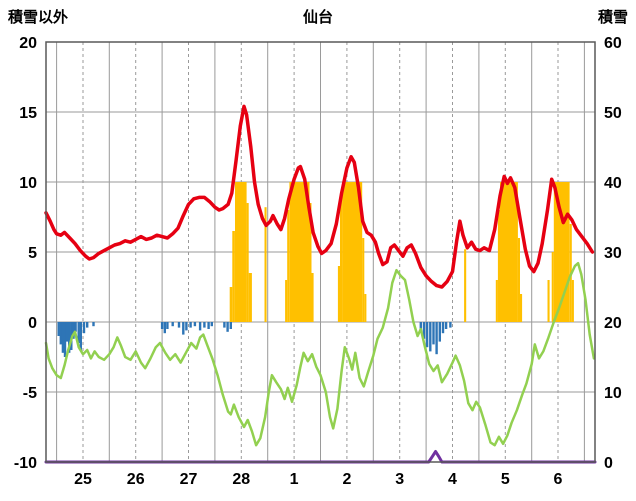 The image size is (636, 501). Describe the element at coordinates (452, 479) in the screenshot. I see `x-axis-tick: 4` at that location.